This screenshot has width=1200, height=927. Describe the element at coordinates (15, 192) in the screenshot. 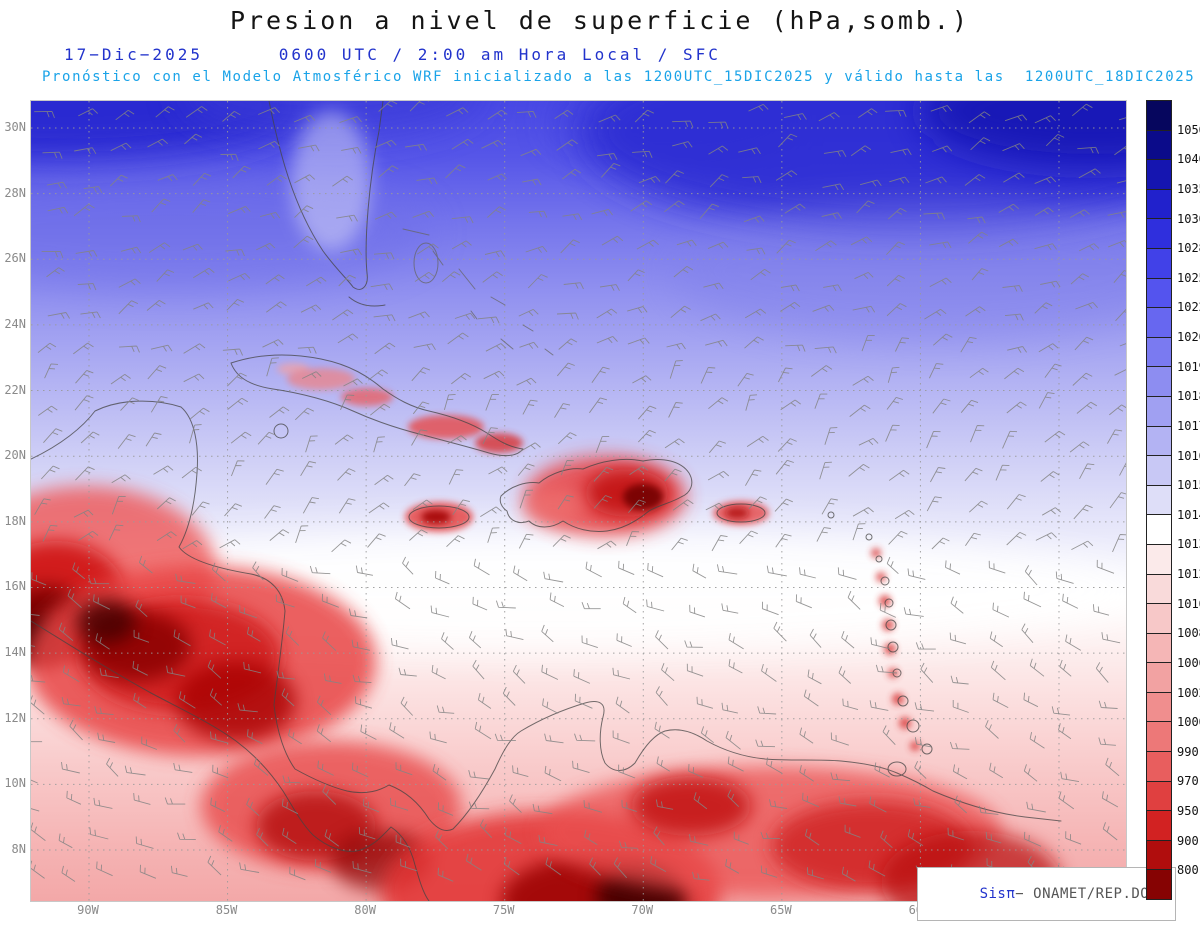

I see `lat-tick-label: 28N` at that location.